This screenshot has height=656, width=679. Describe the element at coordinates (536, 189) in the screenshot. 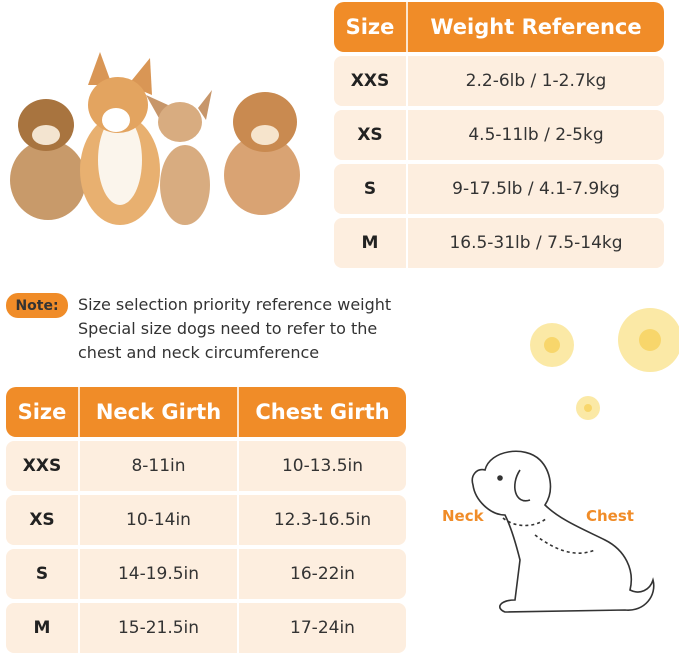

I see `weight-cell: 9-17.5lb / 4.1-7.9kg` at that location.